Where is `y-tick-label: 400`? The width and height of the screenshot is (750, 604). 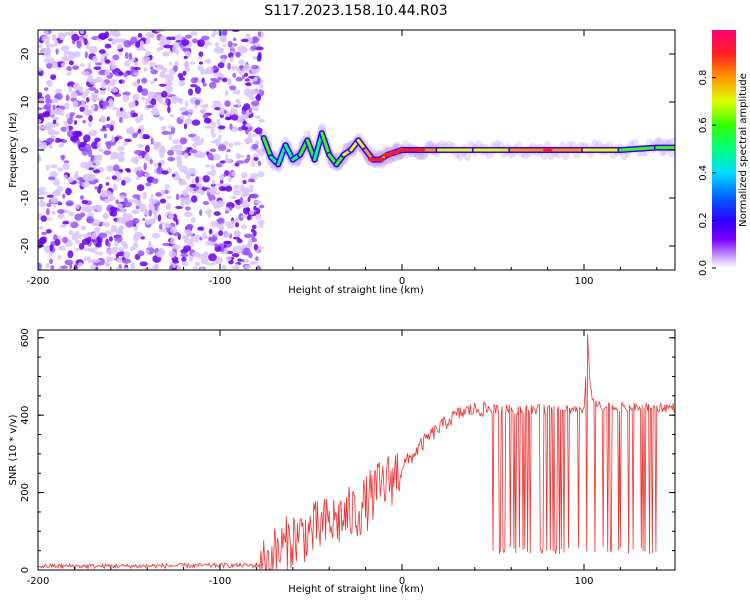 y-tick-label: 400 is located at coordinates (25, 415).